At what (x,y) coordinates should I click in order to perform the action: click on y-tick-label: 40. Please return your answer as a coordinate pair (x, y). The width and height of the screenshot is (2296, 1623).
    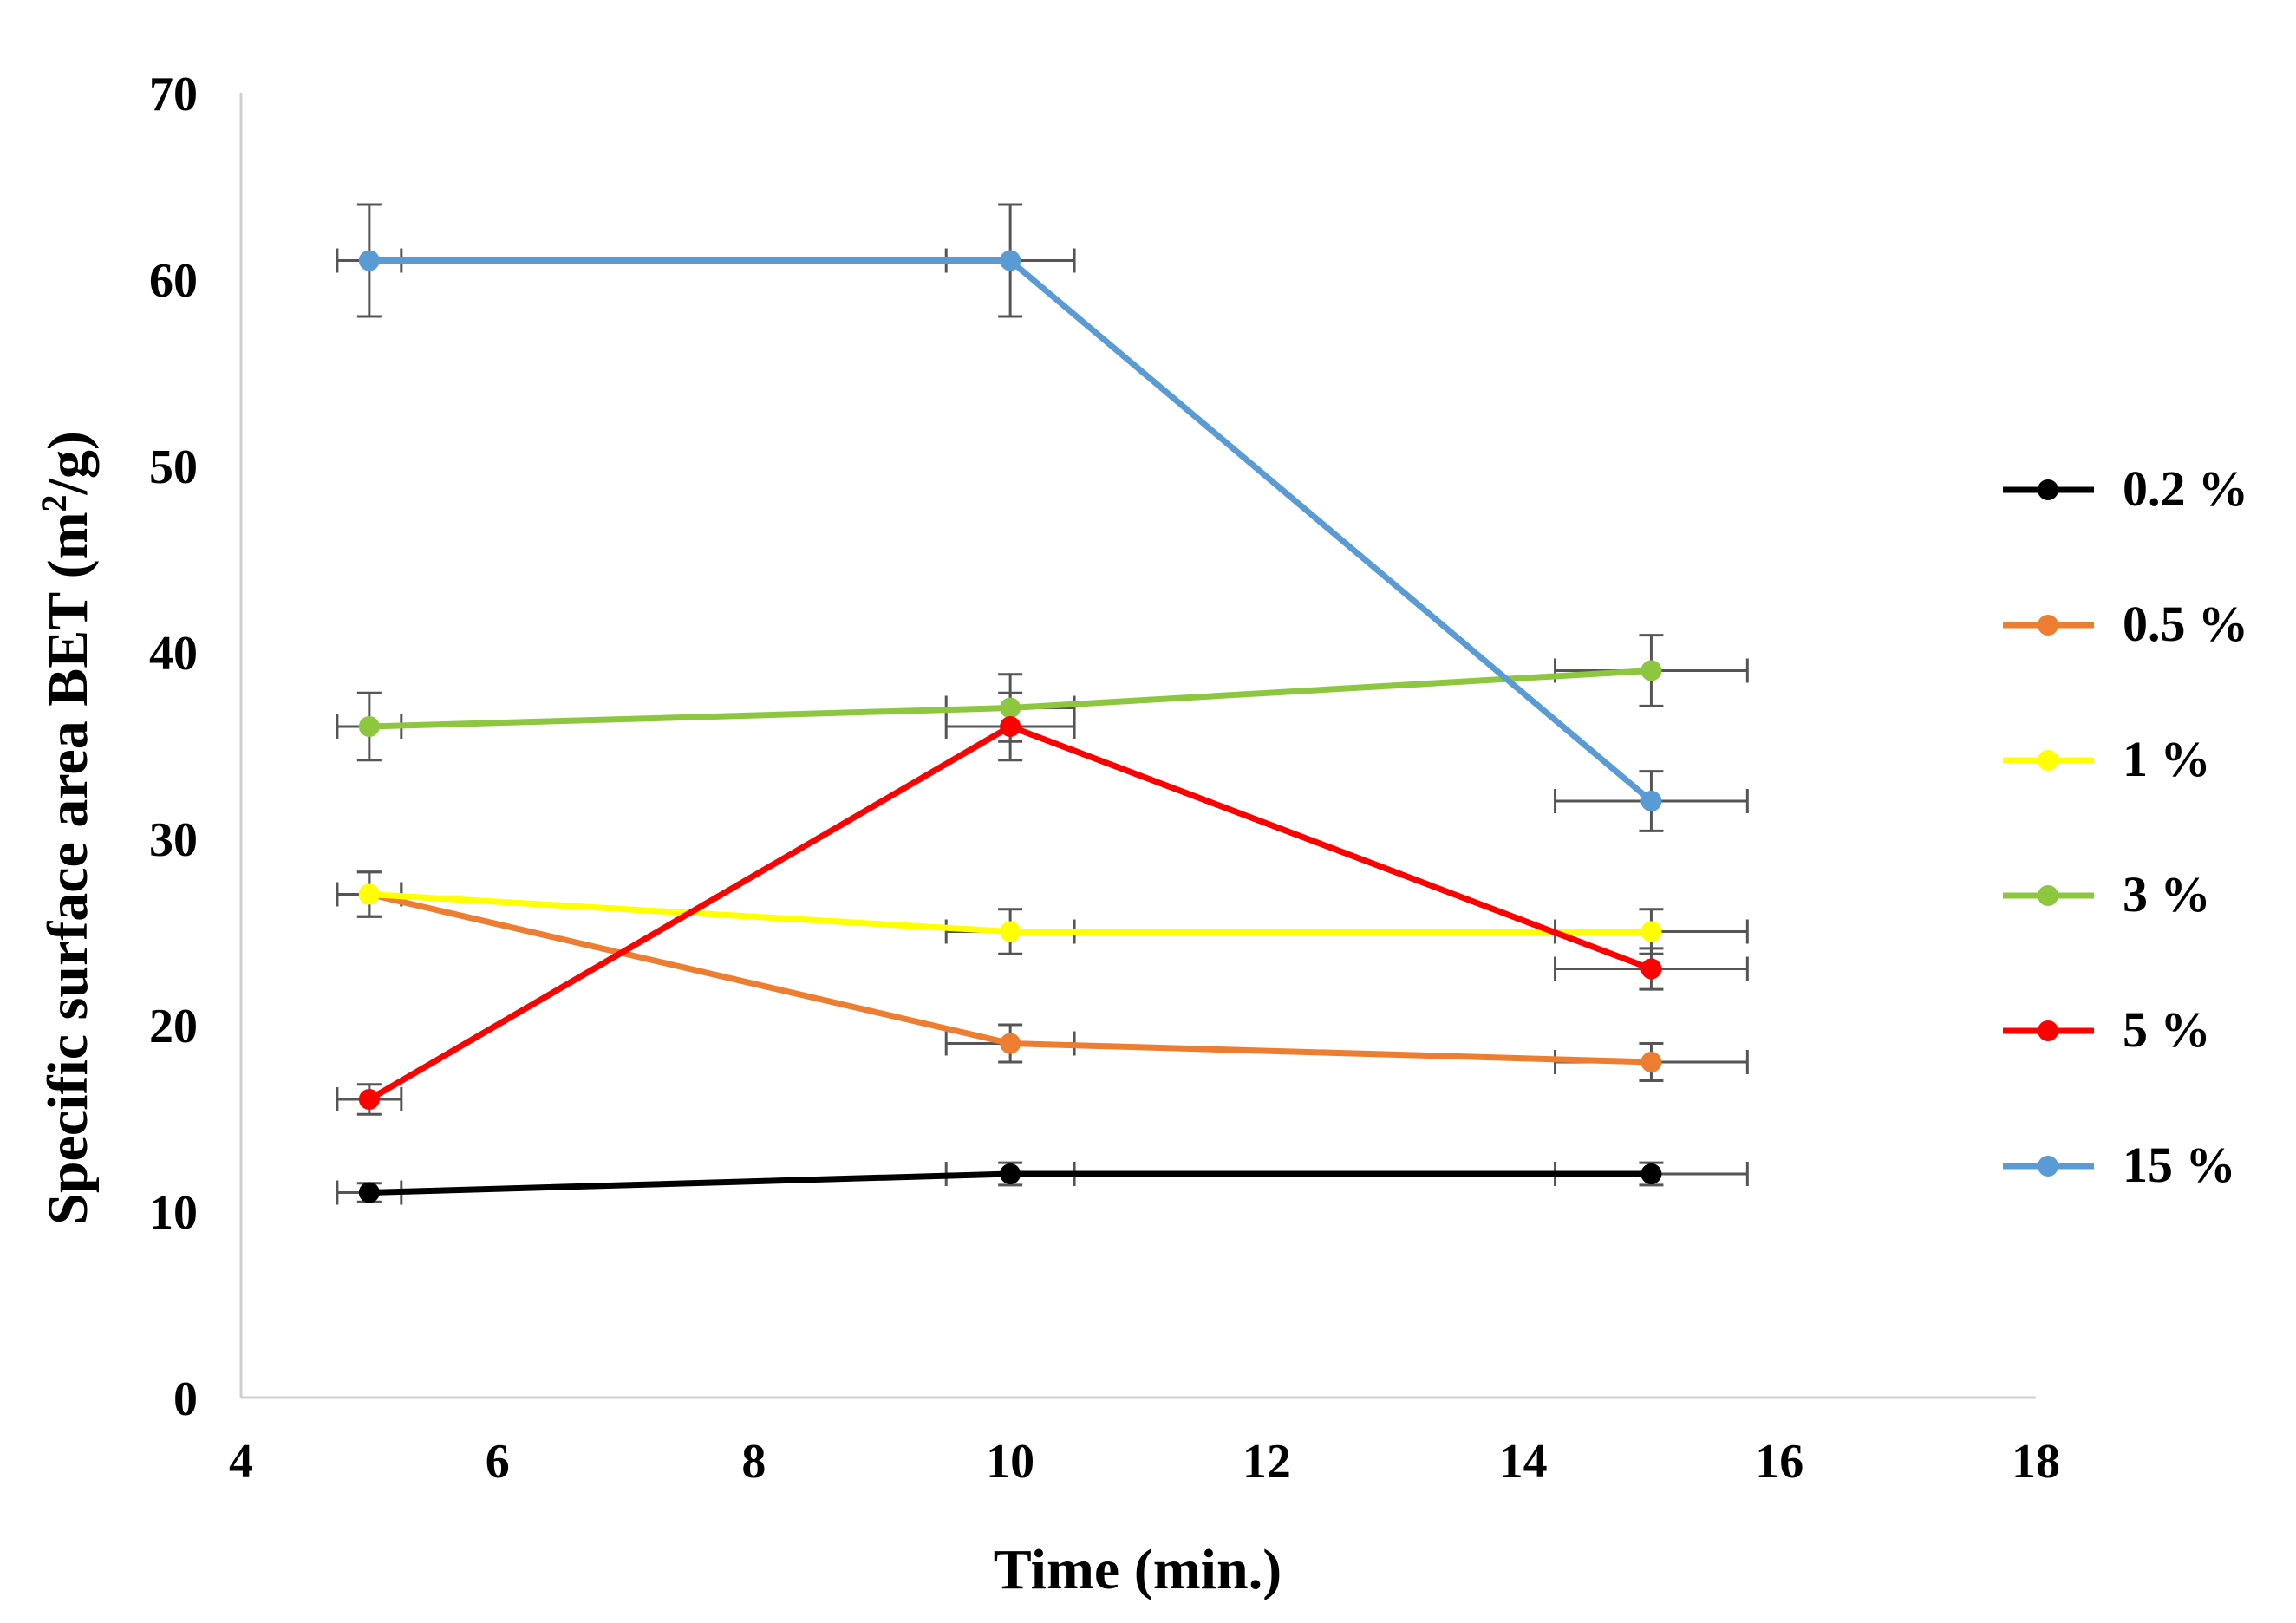
    Looking at the image, I should click on (173, 654).